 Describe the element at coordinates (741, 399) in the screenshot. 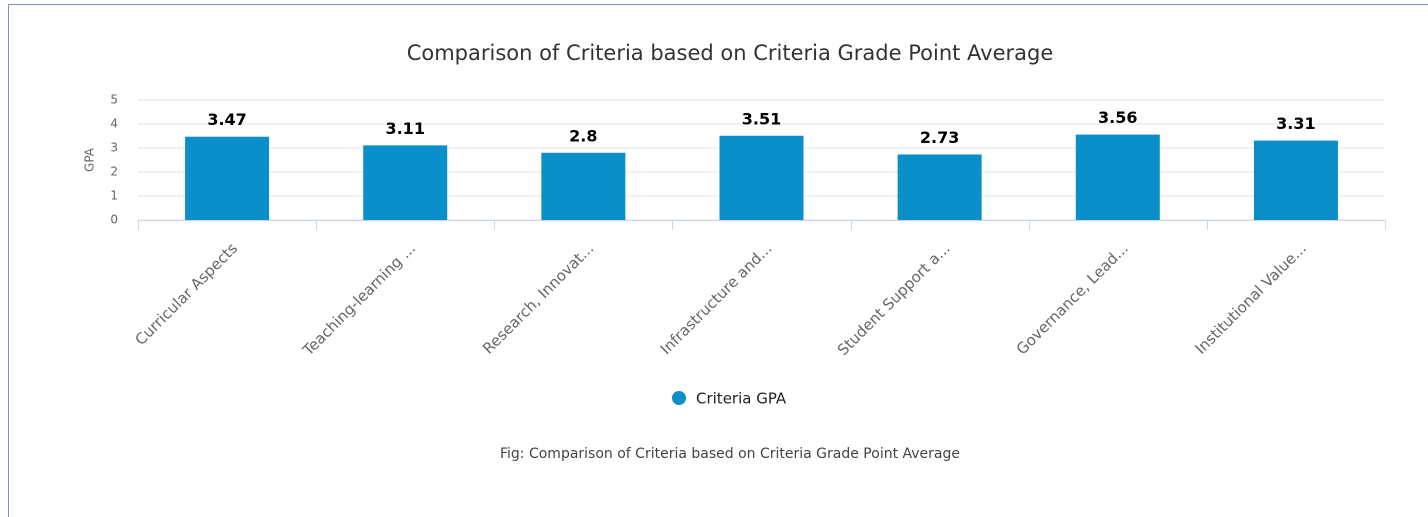

I see `legend-label: Criteria GPA` at that location.